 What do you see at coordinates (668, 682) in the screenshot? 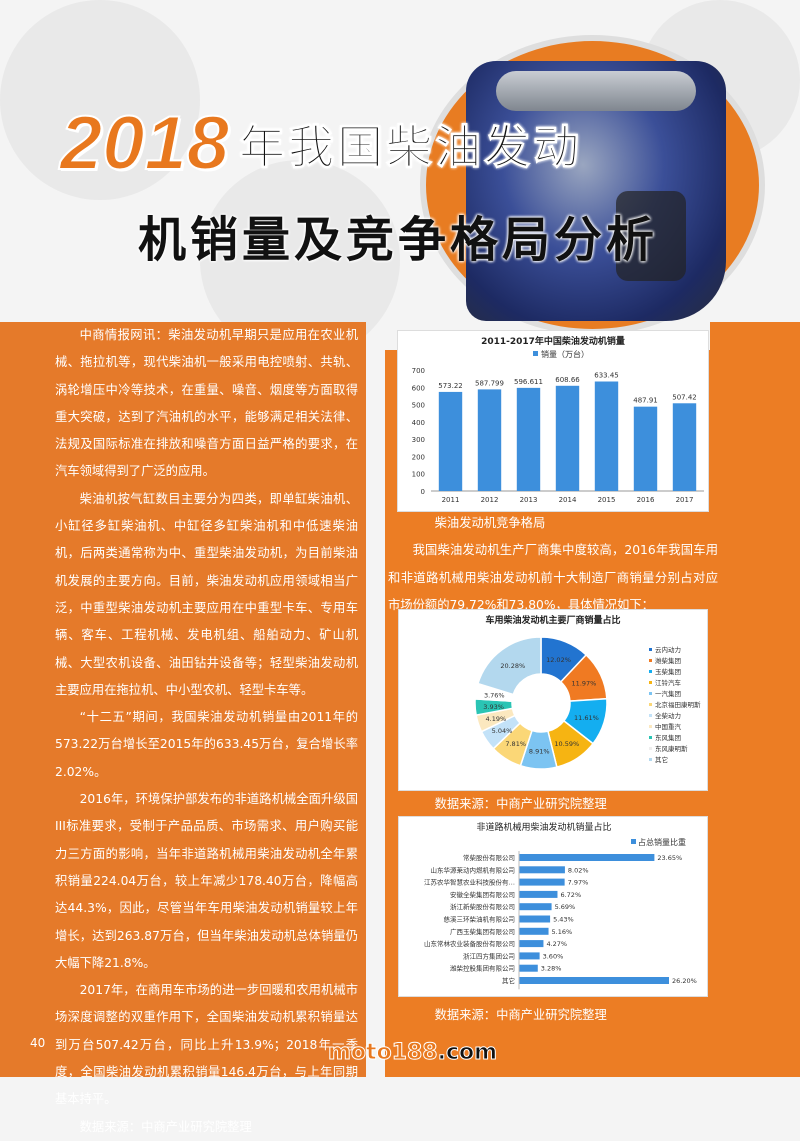
I see `legend-label: 江铃汽车` at bounding box center [668, 682].